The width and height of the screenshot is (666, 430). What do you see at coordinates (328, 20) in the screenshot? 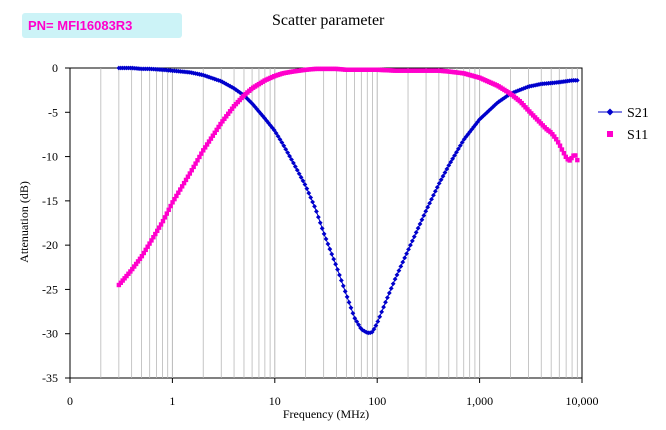
I see `chart-title: Scatter parameter` at bounding box center [328, 20].